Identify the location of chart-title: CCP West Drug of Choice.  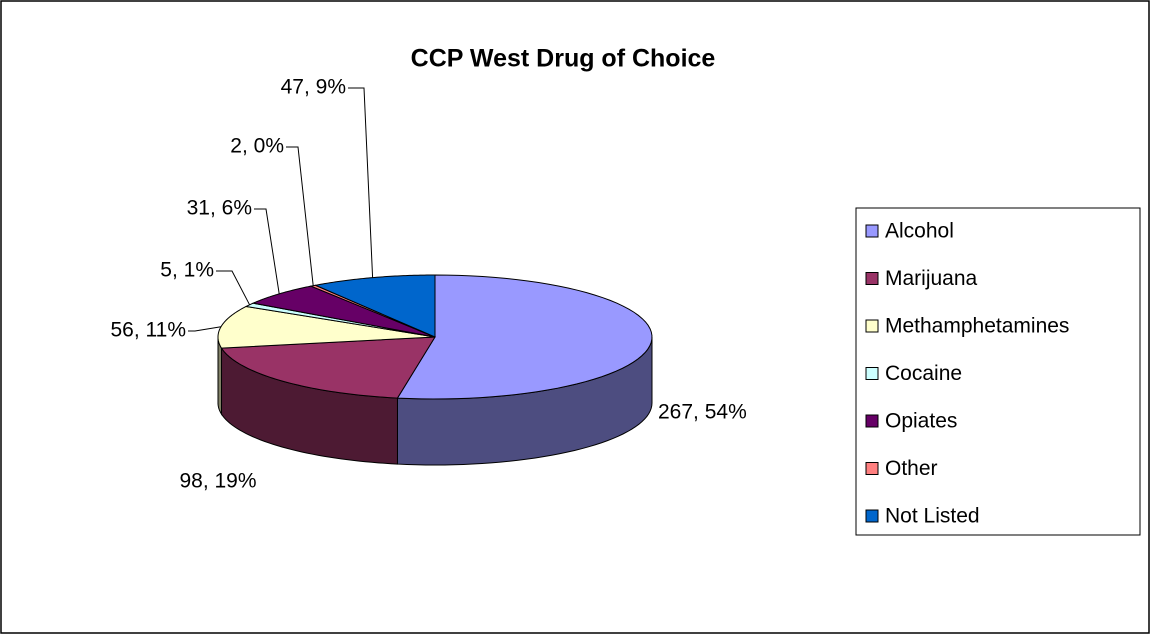
(563, 59).